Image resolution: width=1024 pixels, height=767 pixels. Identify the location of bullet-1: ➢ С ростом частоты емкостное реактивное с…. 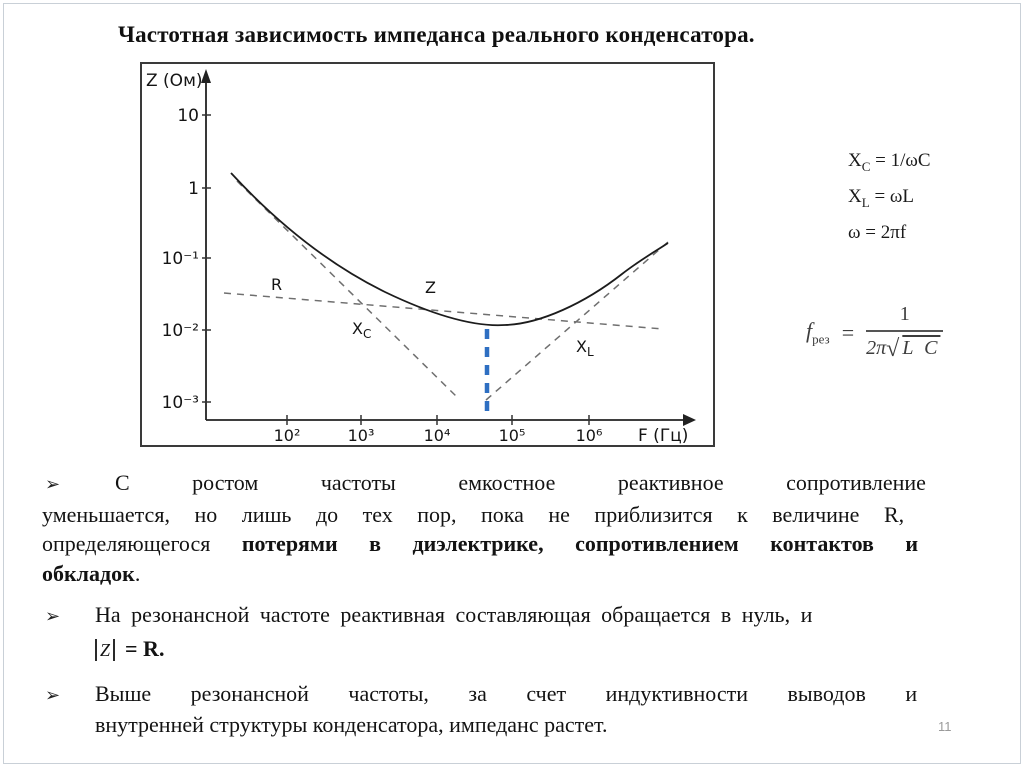
(516, 528).